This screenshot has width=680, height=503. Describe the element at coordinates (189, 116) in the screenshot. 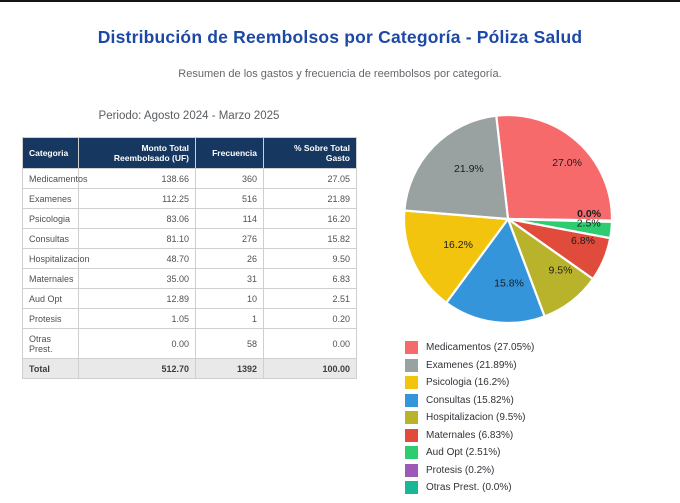

I see `period-label: Periodo: Agosto 2024 - Marzo 2025` at that location.